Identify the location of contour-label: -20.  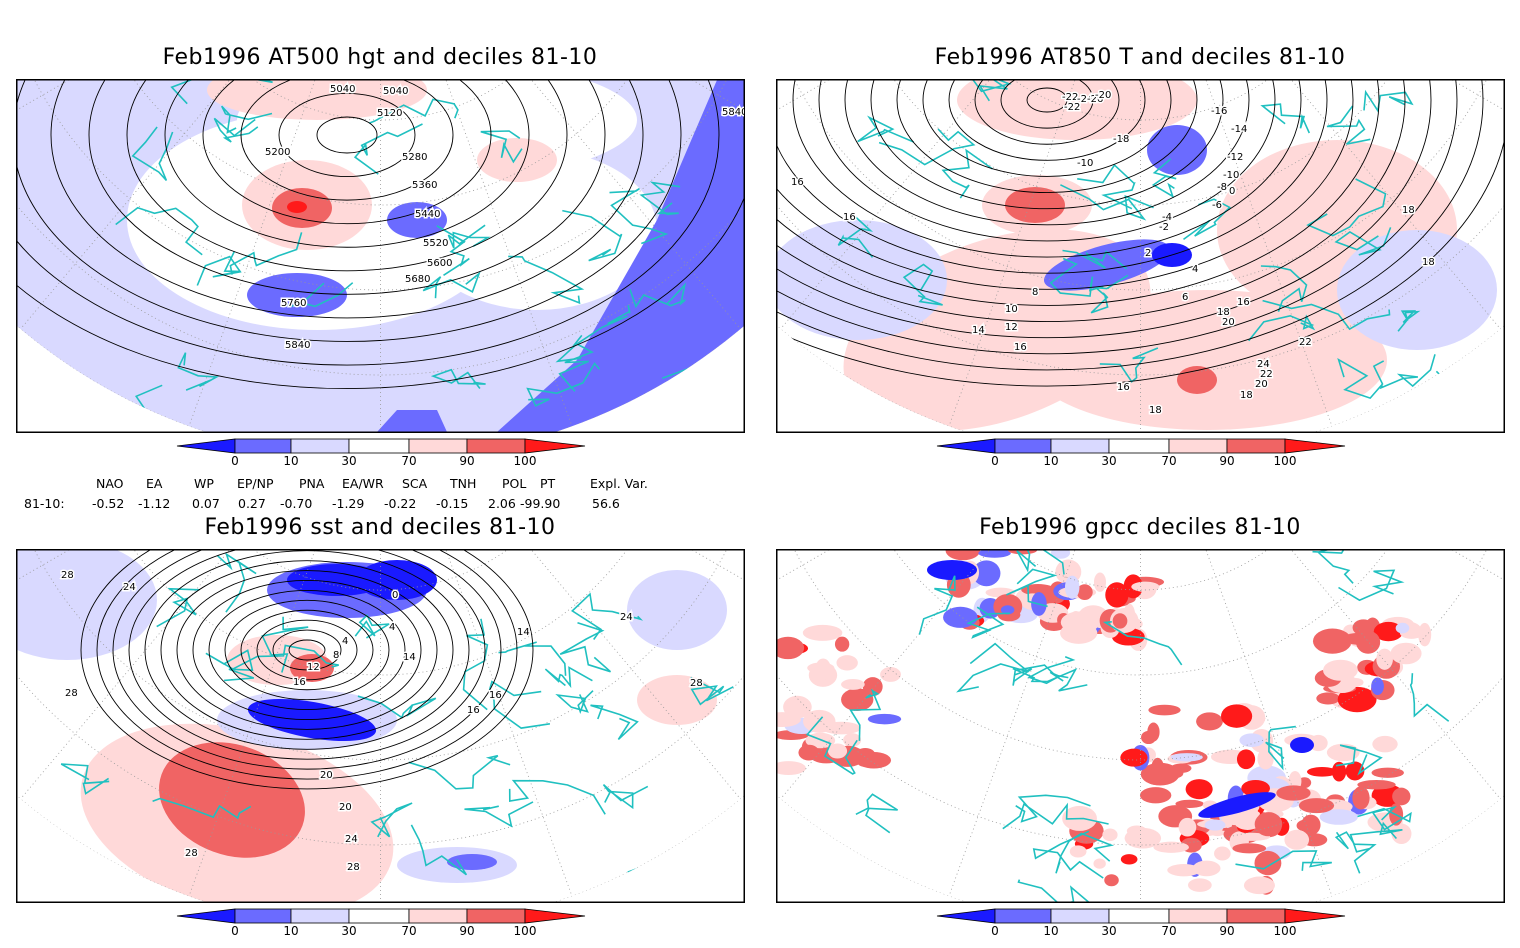
(1103, 95).